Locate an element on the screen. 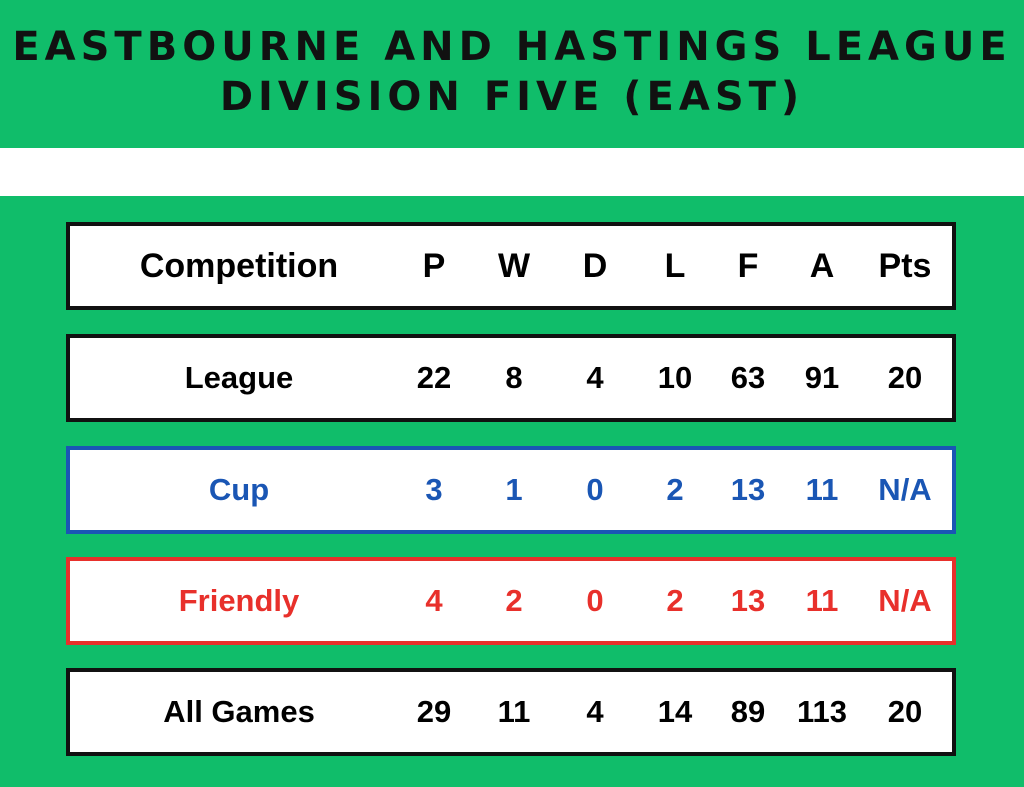 This screenshot has height=787, width=1024. table-cell: 10 is located at coordinates (675, 377).